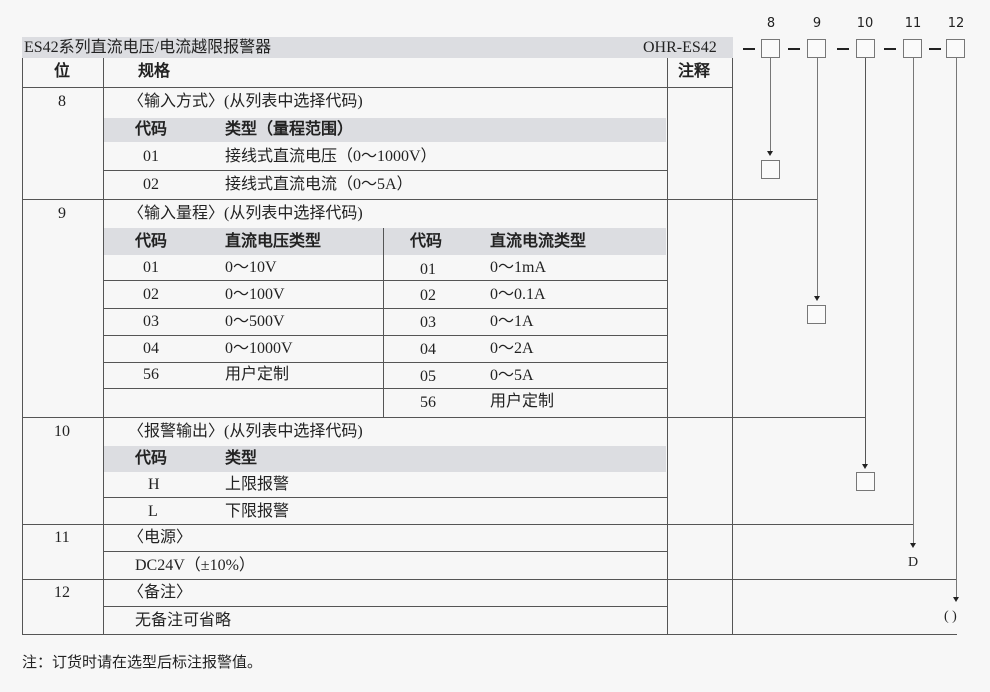 The image size is (990, 692). Describe the element at coordinates (428, 269) in the screenshot. I see `sec9-a-code: 01` at that location.